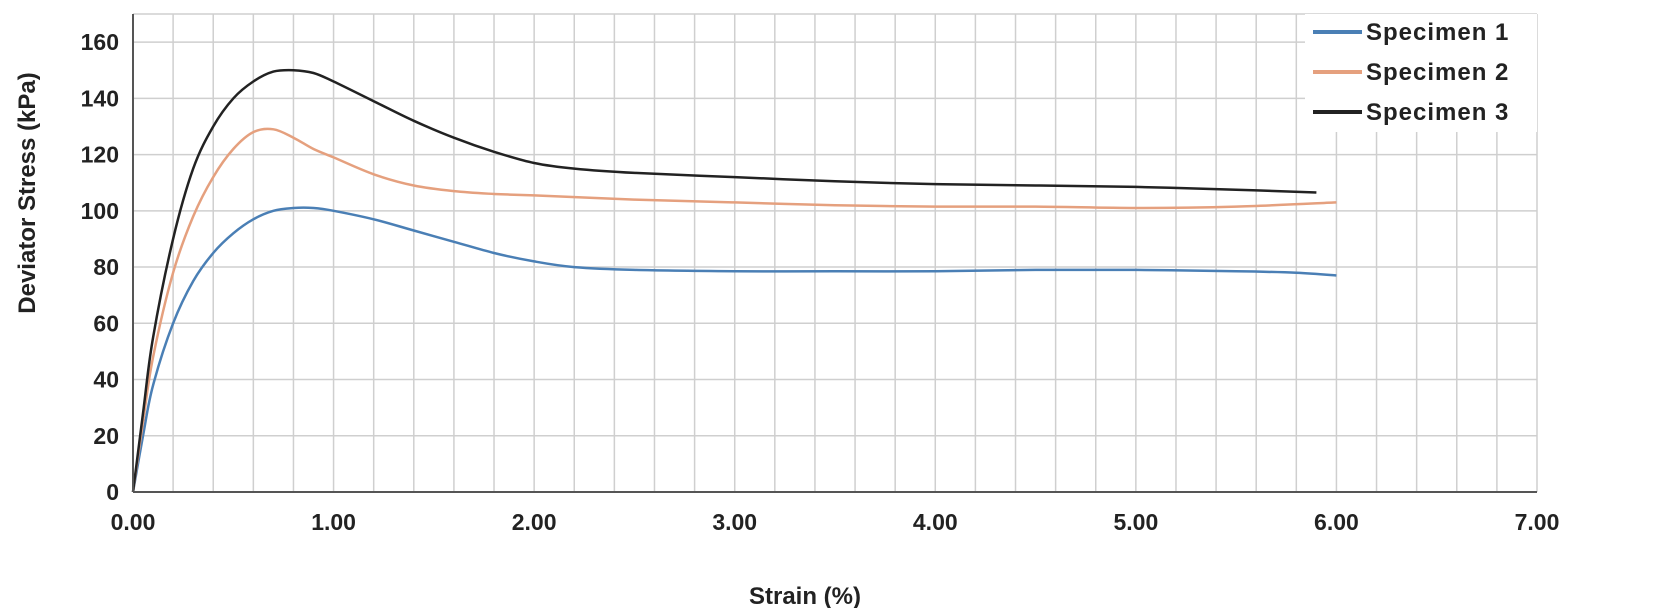  What do you see at coordinates (100, 155) in the screenshot?
I see `y-tick-label: 120` at bounding box center [100, 155].